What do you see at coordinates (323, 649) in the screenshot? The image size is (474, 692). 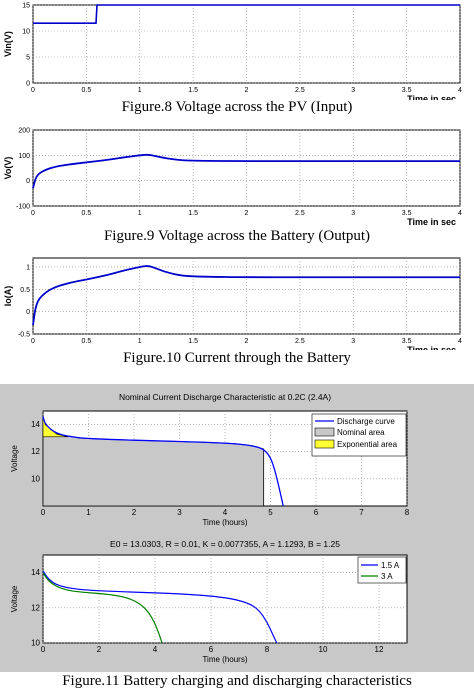 I see `x-tick-label: 10` at bounding box center [323, 649].